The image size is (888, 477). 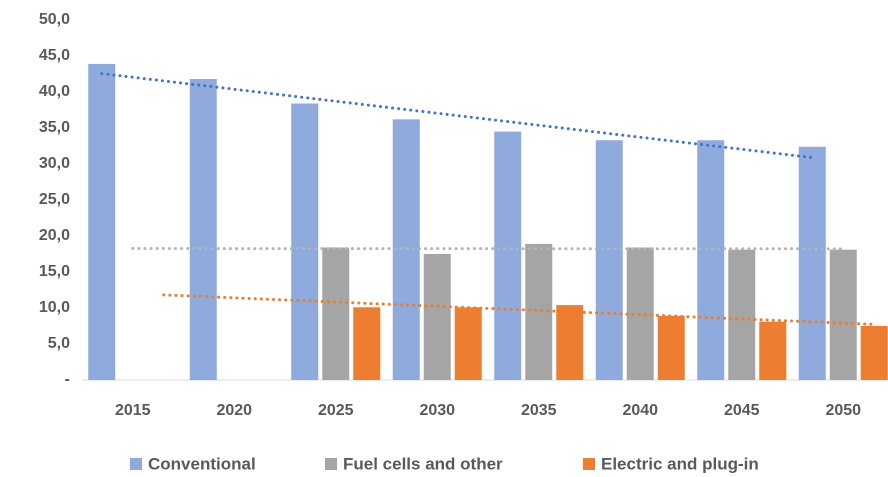 What do you see at coordinates (133, 410) in the screenshot?
I see `x-tick-label: 2015` at bounding box center [133, 410].